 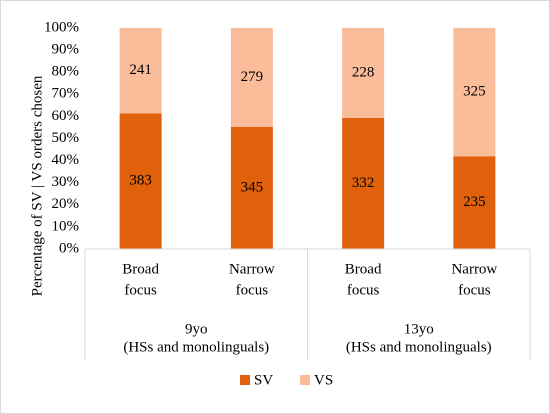 I want to click on data-label: 345, so click(x=252, y=187).